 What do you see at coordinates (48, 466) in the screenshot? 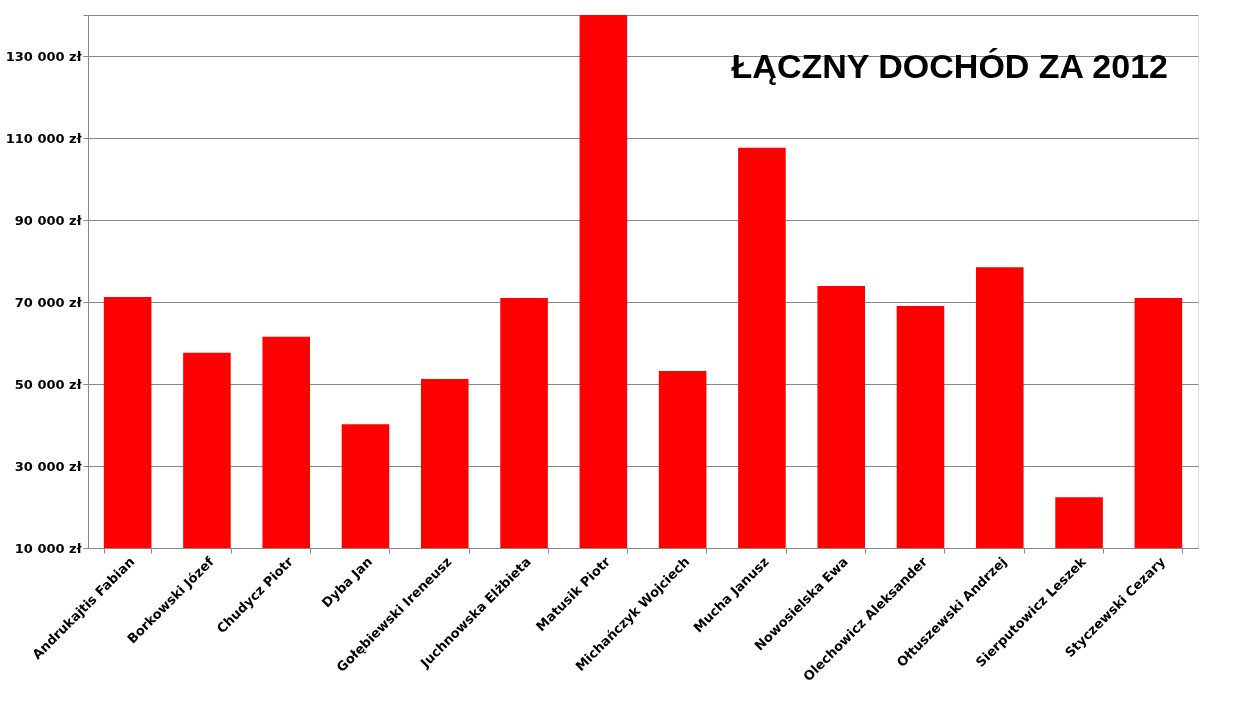
I see `y-tick-label: 30 000 zł` at bounding box center [48, 466].